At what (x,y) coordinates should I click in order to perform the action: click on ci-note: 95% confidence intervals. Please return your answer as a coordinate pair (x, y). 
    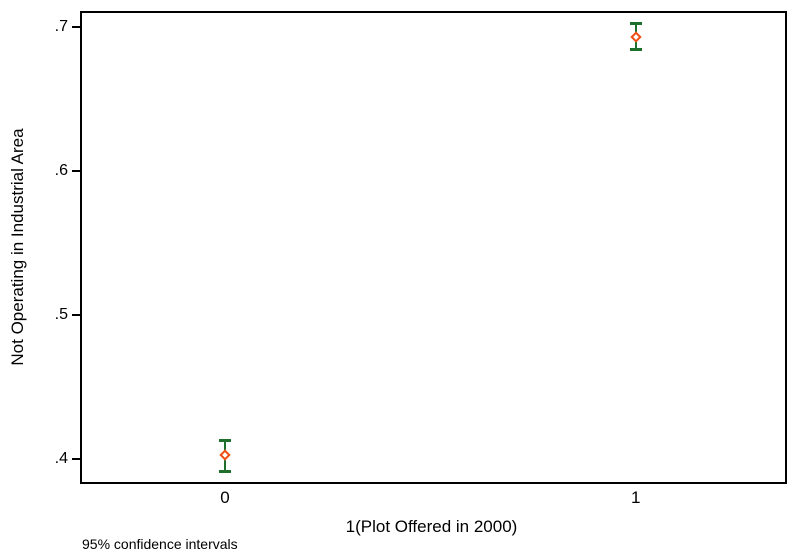
    Looking at the image, I should click on (160, 544).